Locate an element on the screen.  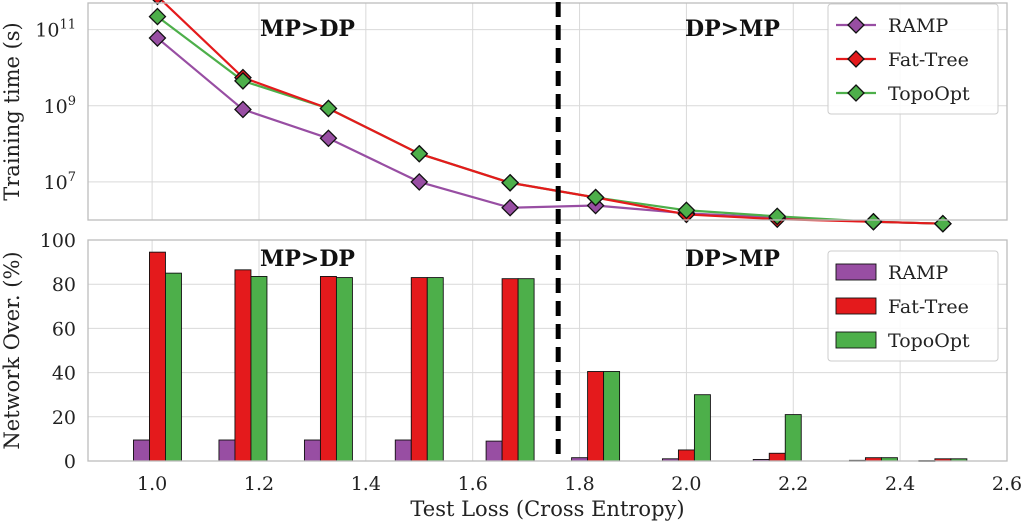
top-y-tick-label: 10⁷ is located at coordinates (60, 182).